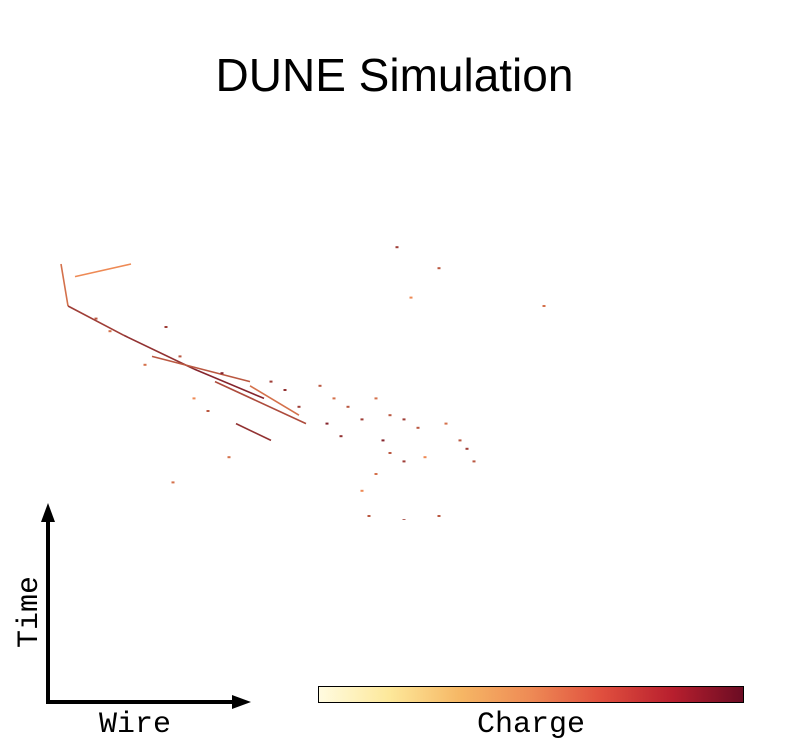 The image size is (789, 748). I want to click on chart-title: DUNE Simulation, so click(394, 75).